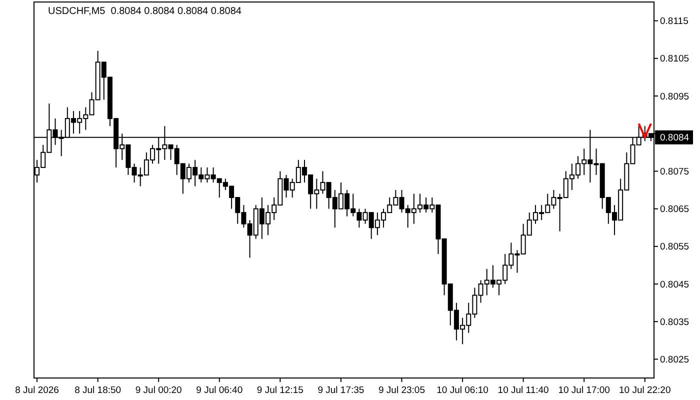 The image size is (700, 400). Describe the element at coordinates (37, 390) in the screenshot. I see `x-tick-label: 8 Jul 2026` at that location.